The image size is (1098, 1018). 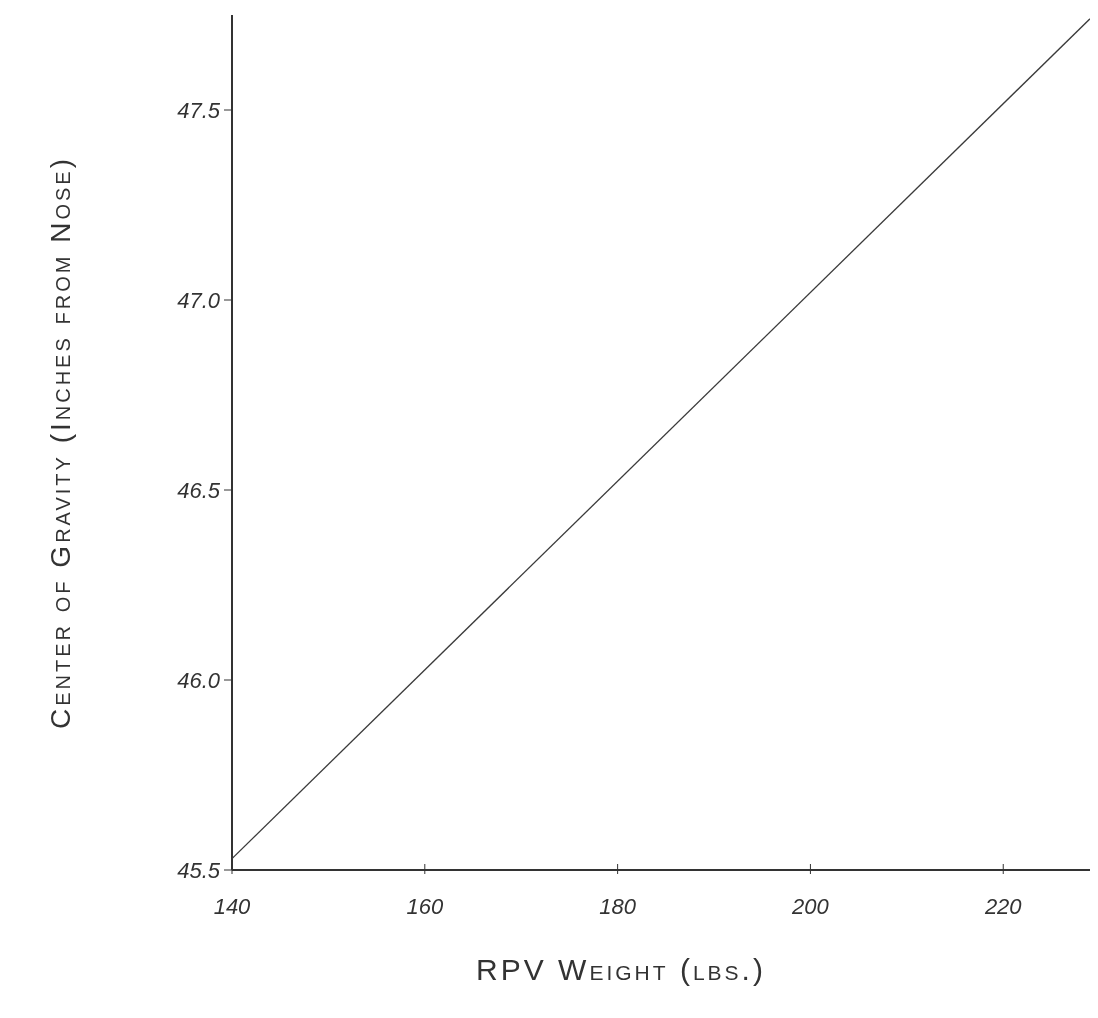 What do you see at coordinates (232, 906) in the screenshot?
I see `x-tick-label: 140` at bounding box center [232, 906].